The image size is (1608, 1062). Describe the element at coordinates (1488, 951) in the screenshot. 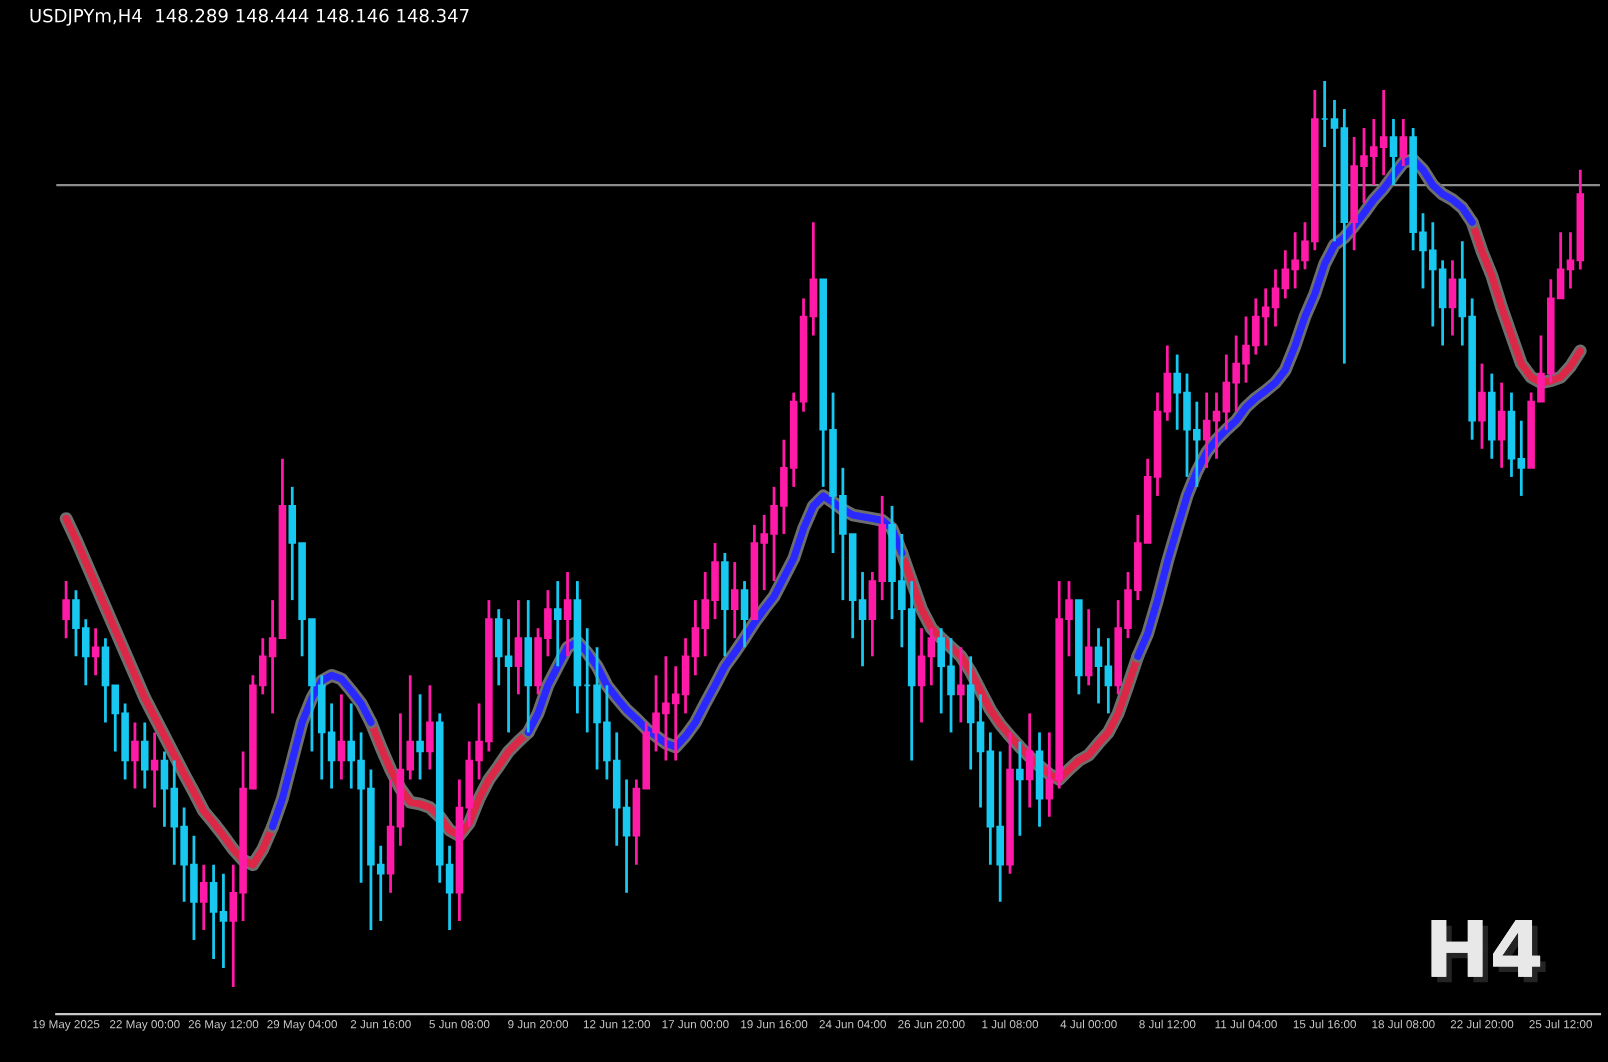

I see `annotation: H4` at that location.